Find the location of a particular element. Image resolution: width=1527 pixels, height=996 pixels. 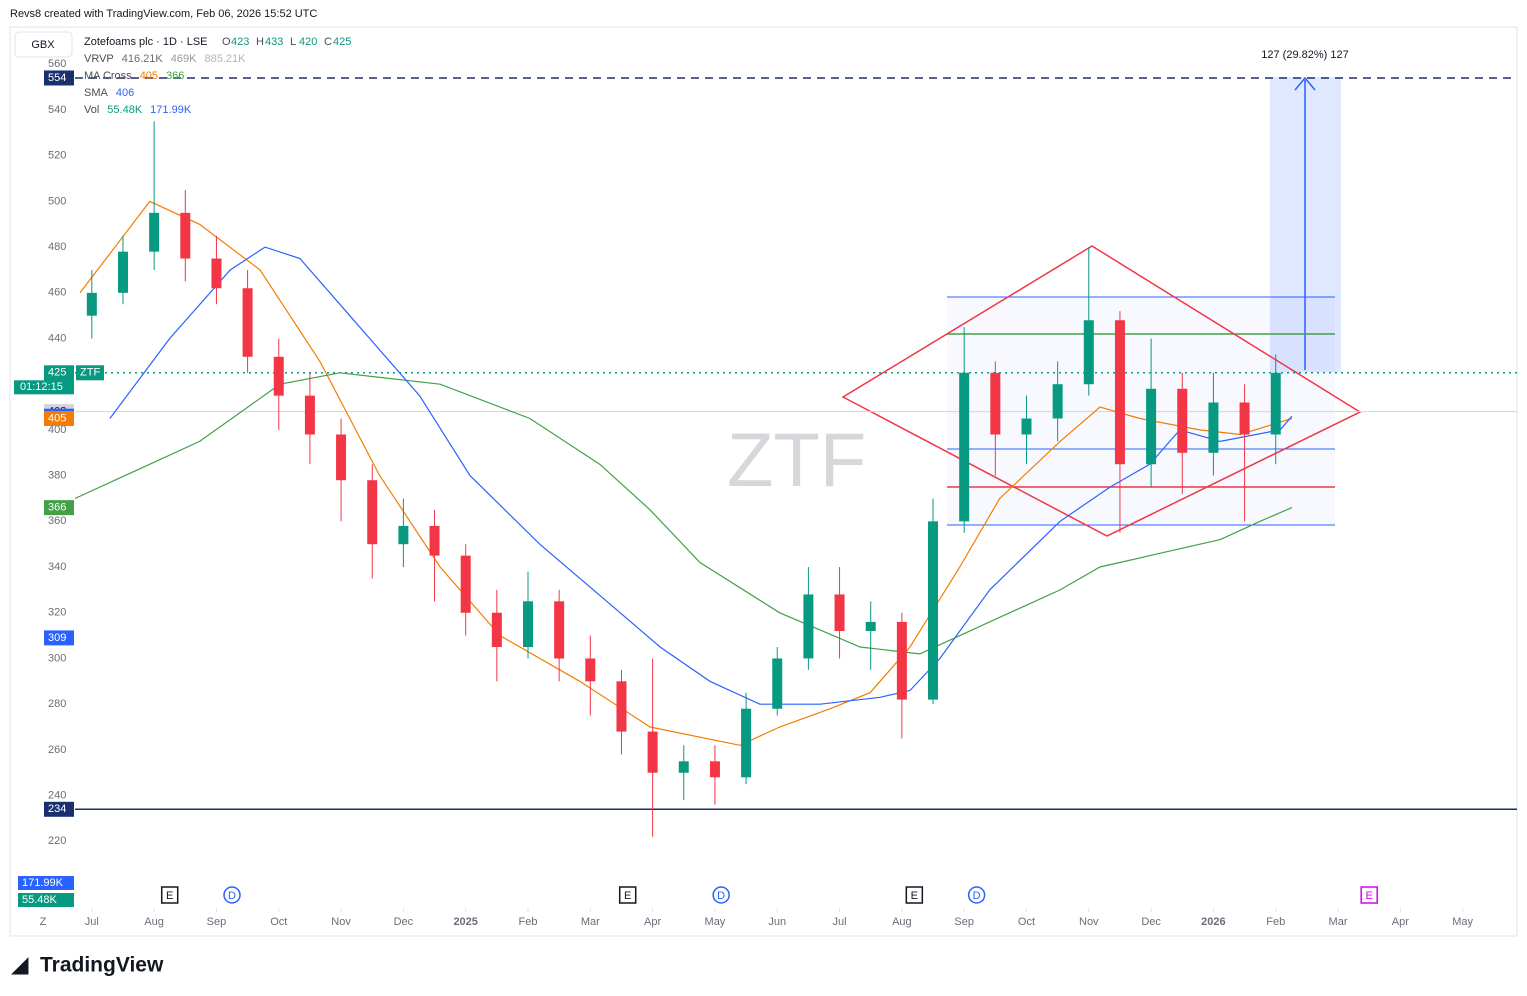

measure-arrow-head is located at coordinates (1305, 83).